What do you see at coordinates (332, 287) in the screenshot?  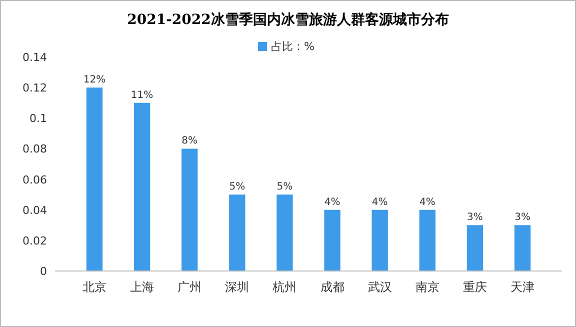 I see `x-tick-label: 成都` at bounding box center [332, 287].